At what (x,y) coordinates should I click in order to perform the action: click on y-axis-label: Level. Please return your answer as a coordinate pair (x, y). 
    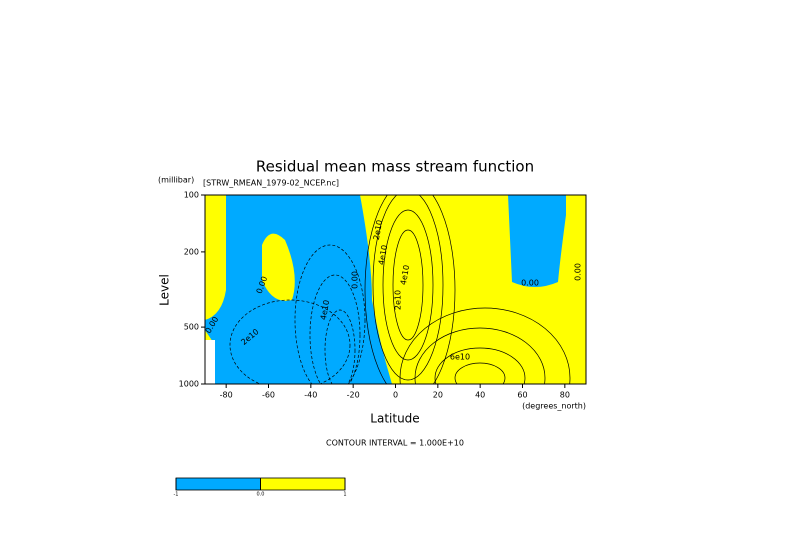
    Looking at the image, I should click on (165, 290).